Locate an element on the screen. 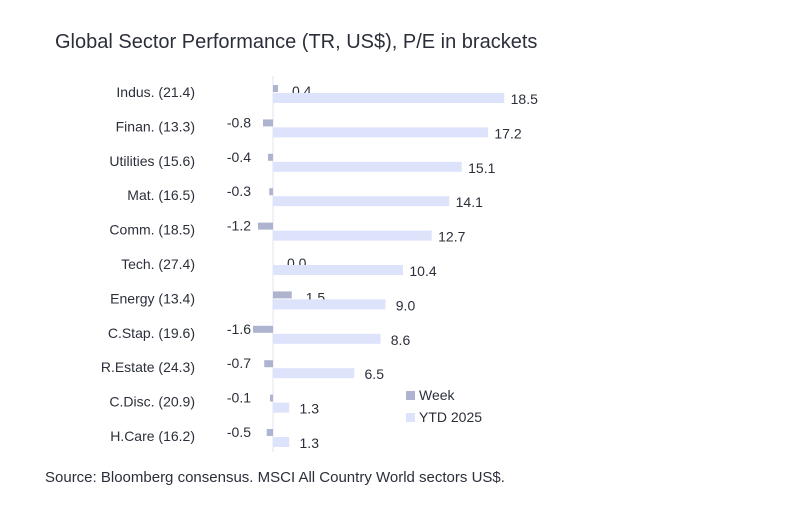 Image resolution: width=800 pixels, height=521 pixels. ytd-value-label: 8.6 is located at coordinates (401, 340).